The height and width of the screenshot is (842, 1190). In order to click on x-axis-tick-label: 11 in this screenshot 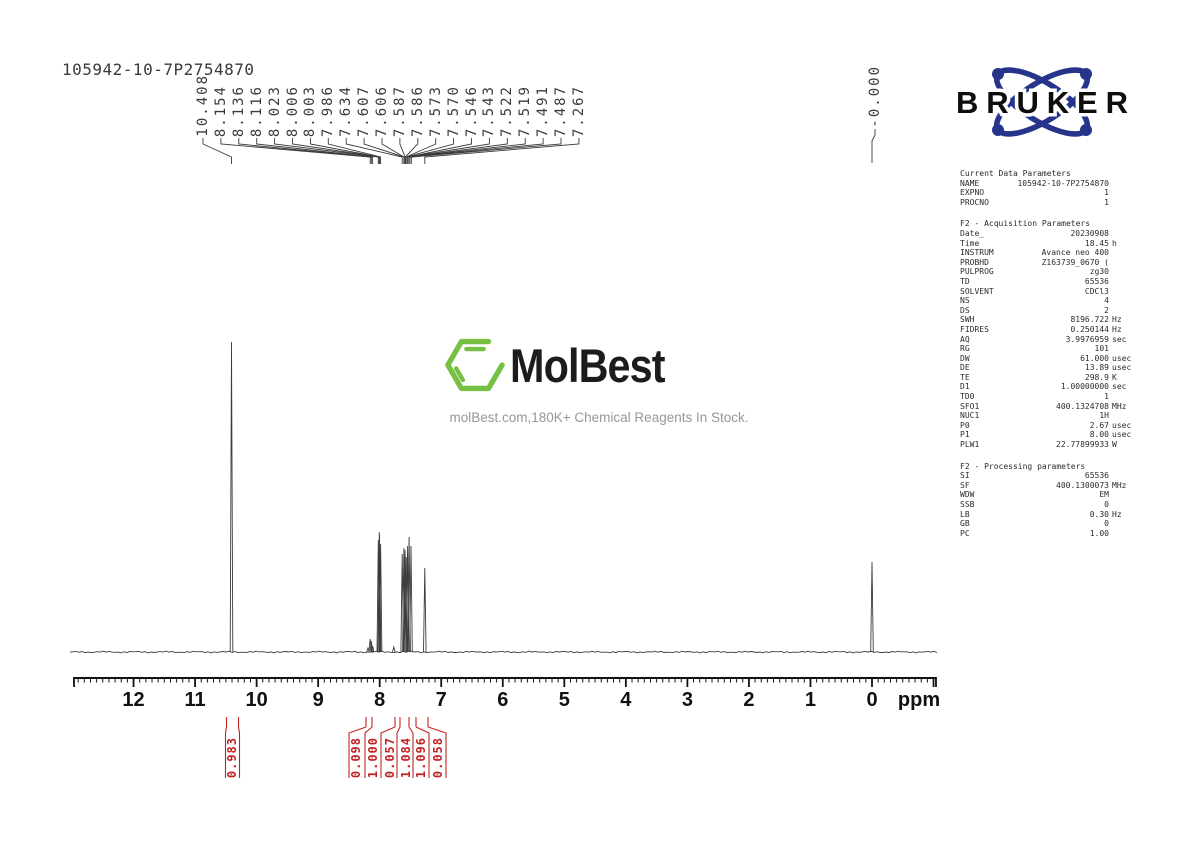, I will do `click(195, 700)`.